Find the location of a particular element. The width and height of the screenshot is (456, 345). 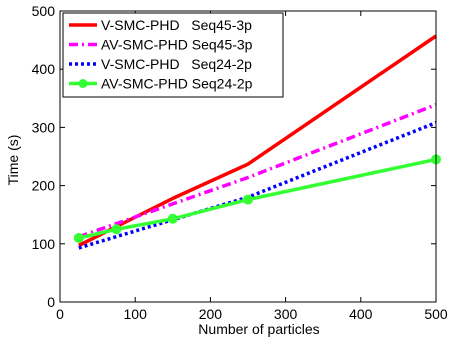

y-tick-label: 100 is located at coordinates (44, 244).